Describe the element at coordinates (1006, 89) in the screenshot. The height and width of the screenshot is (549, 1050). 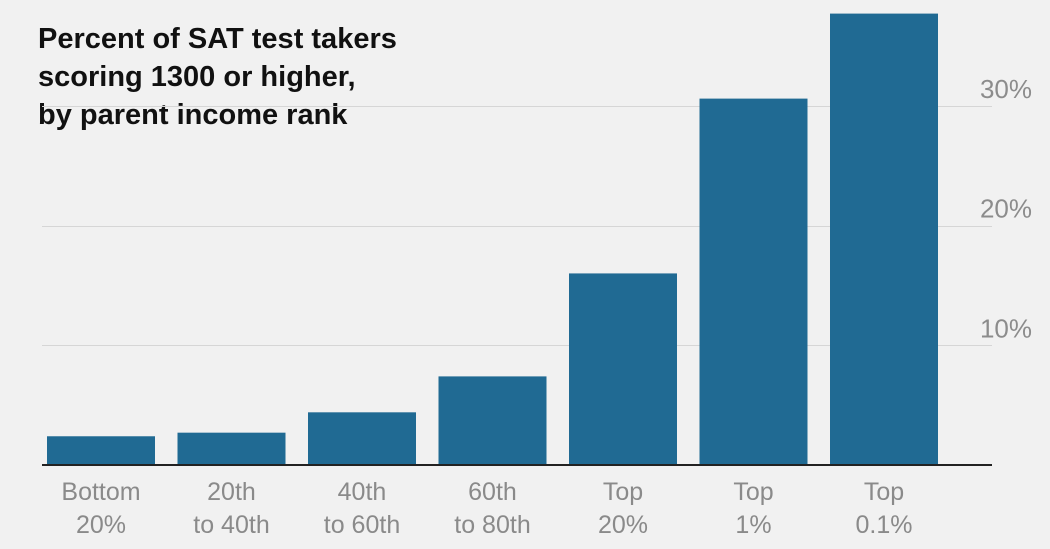
I see `y-tick-label: 30%` at that location.